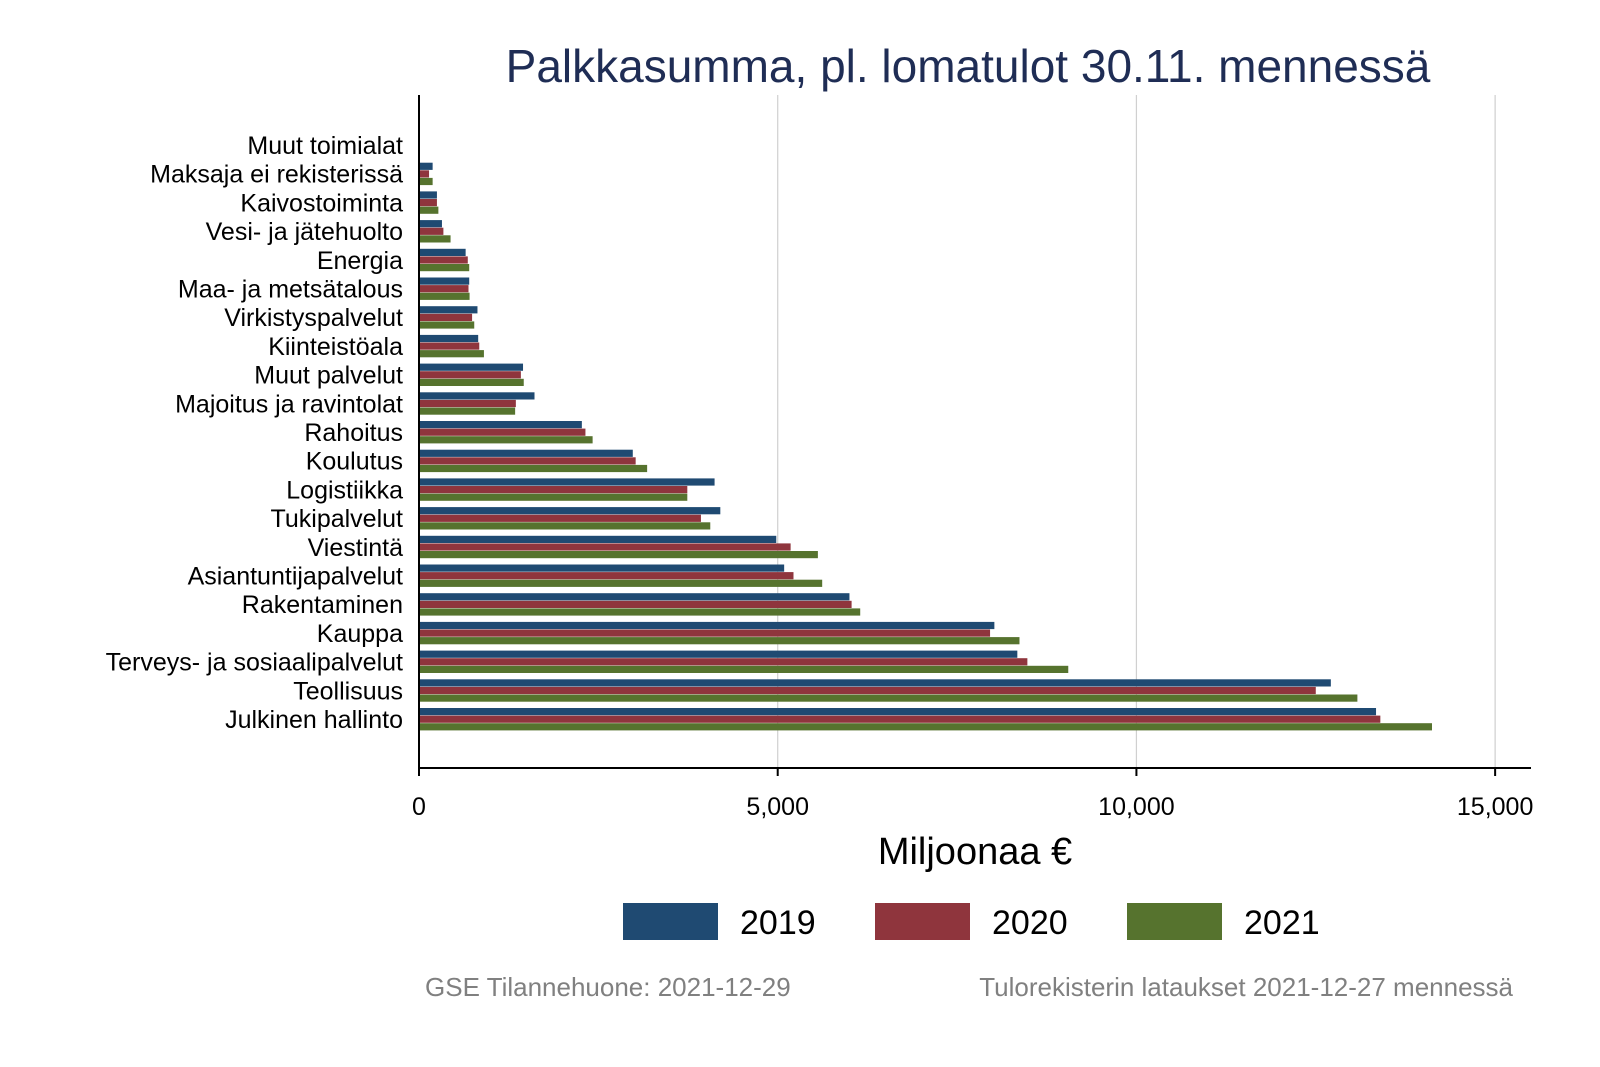  Describe the element at coordinates (295, 577) in the screenshot. I see `y-tick-label: Asiantuntijapalvelut` at that location.